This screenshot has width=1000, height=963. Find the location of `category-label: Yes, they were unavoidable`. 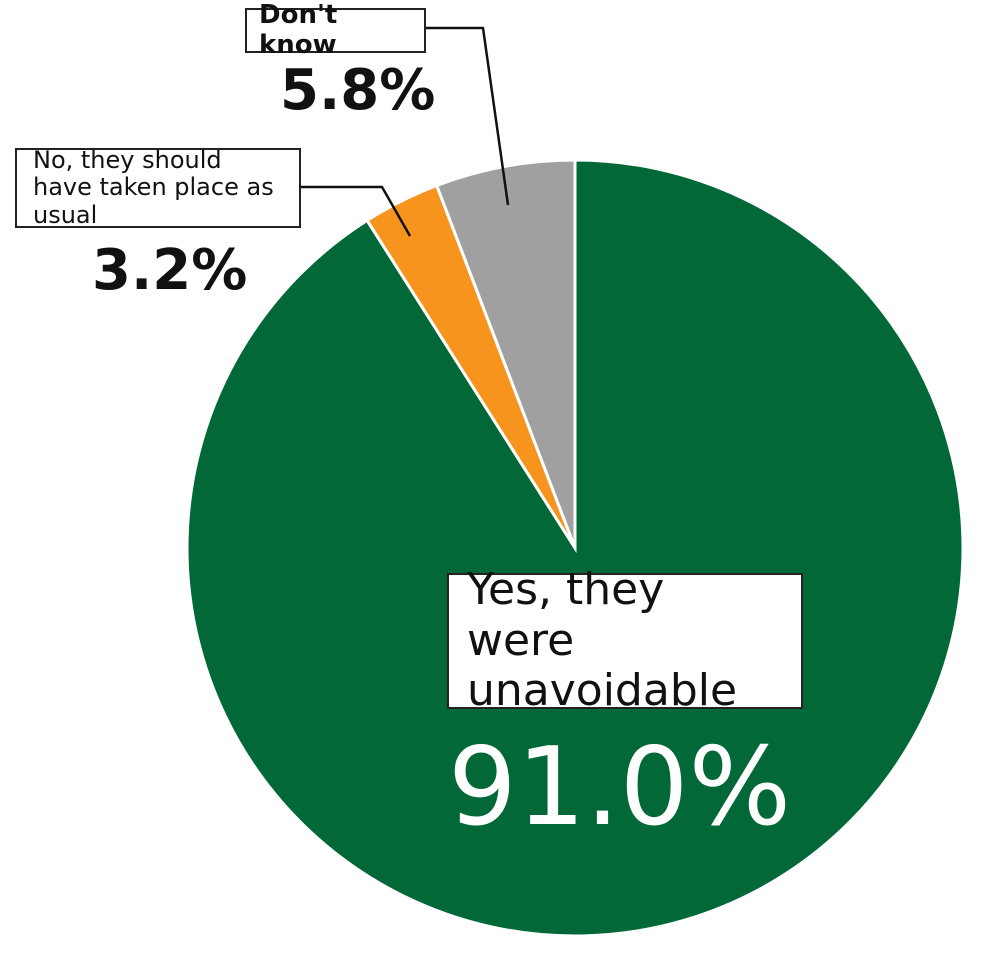

category-label: Yes, they were unavoidable is located at coordinates (625, 640).